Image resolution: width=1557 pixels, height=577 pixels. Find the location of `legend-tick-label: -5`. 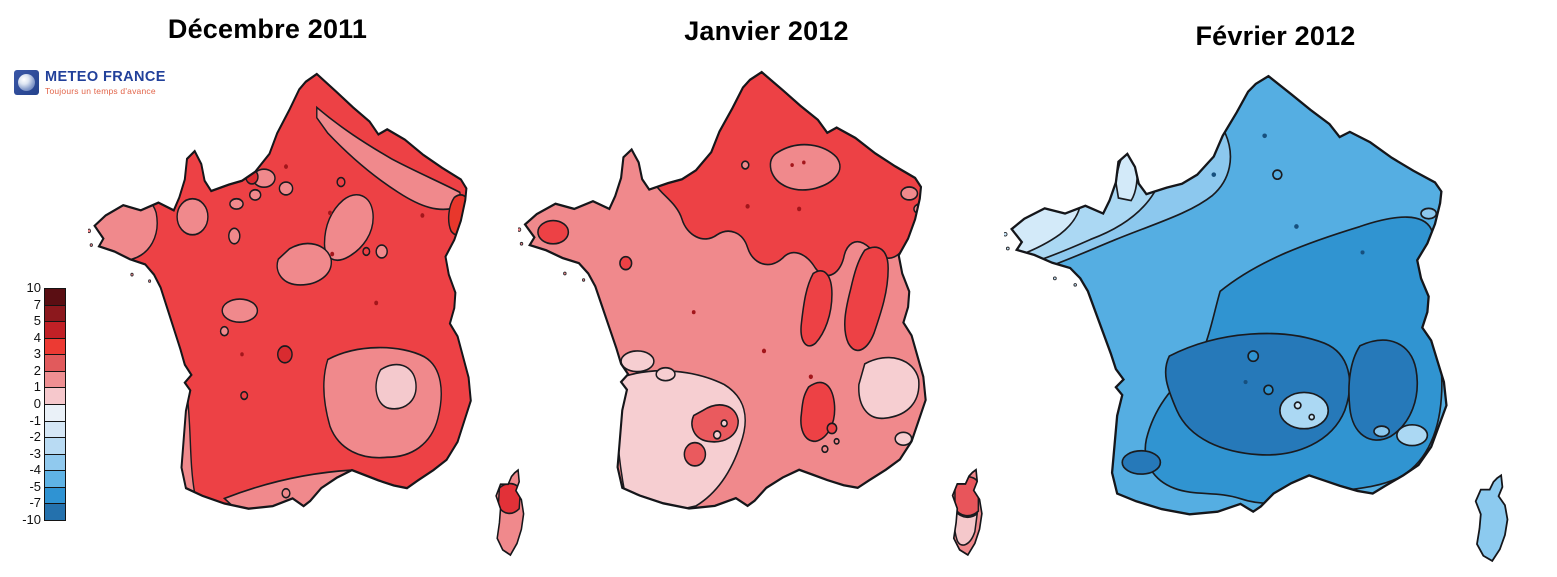

legend-tick-label: -5 is located at coordinates (35, 486).